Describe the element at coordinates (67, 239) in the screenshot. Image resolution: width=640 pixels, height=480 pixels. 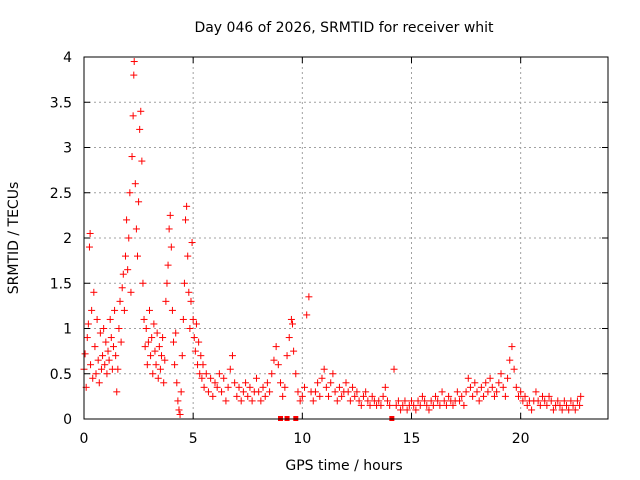
I see `y-tick-label: 2` at that location.